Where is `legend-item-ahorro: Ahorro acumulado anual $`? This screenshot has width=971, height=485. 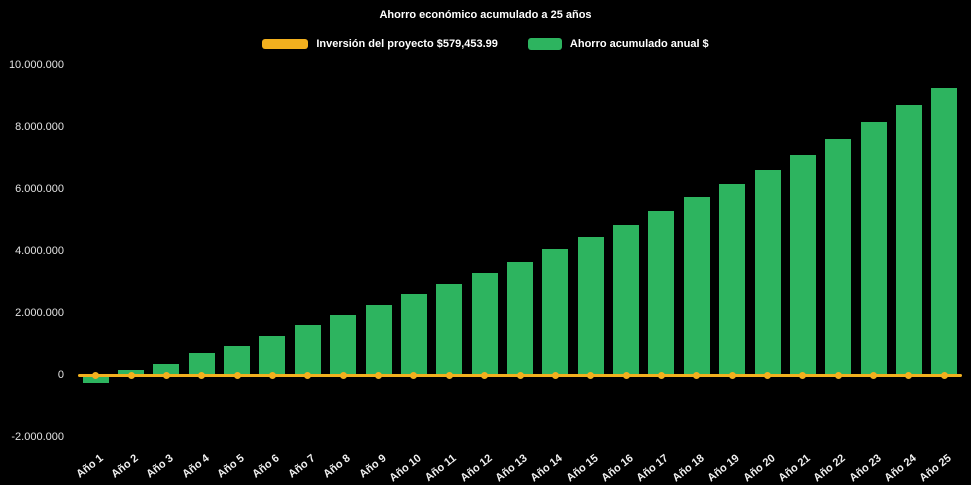 legend-item-ahorro: Ahorro acumulado anual $ is located at coordinates (618, 44).